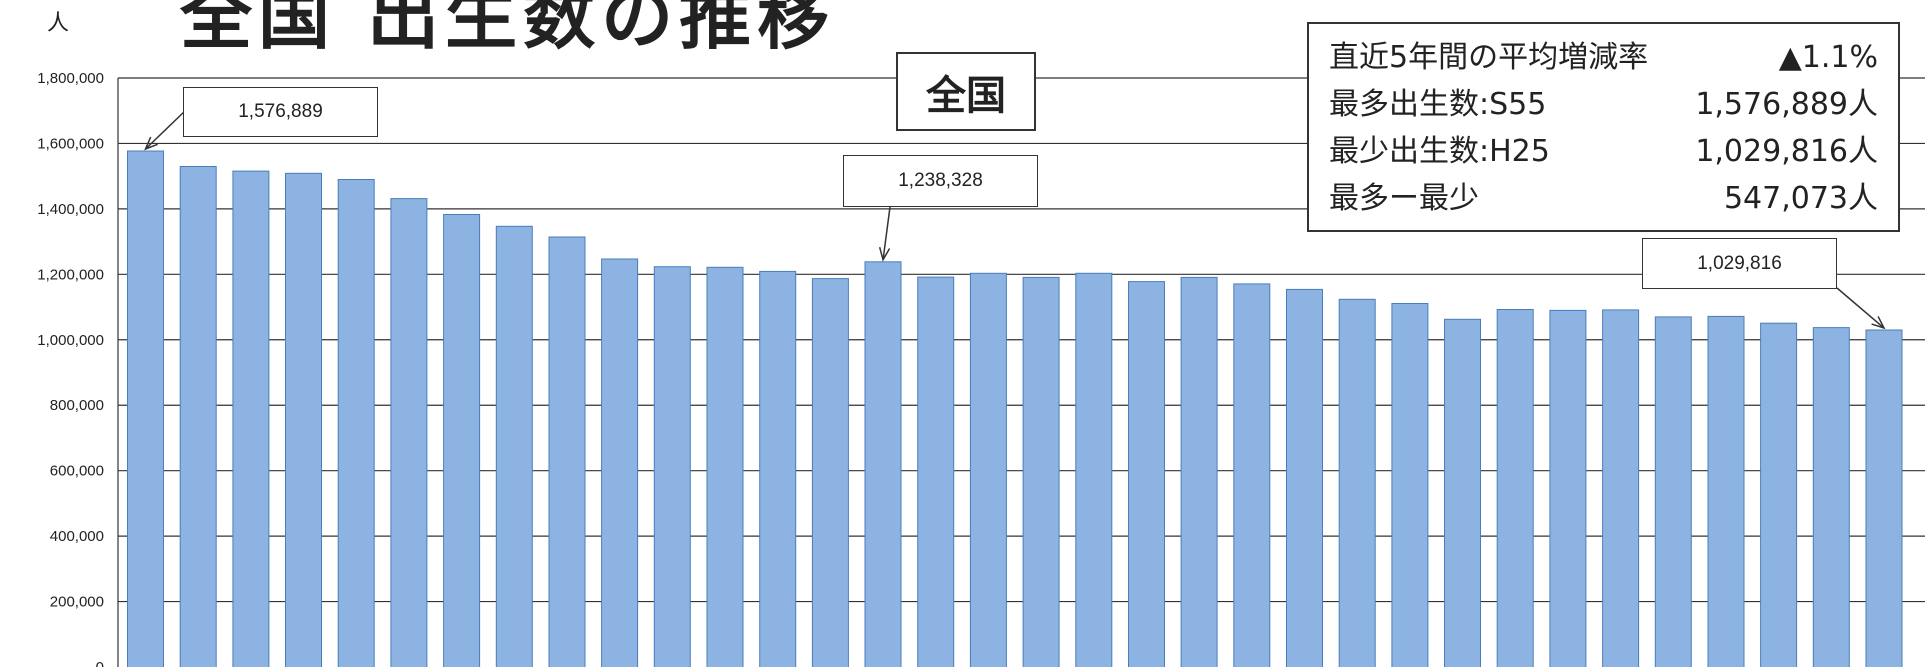 The height and width of the screenshot is (667, 1925). I want to click on region-label-box: 全国, so click(966, 91).